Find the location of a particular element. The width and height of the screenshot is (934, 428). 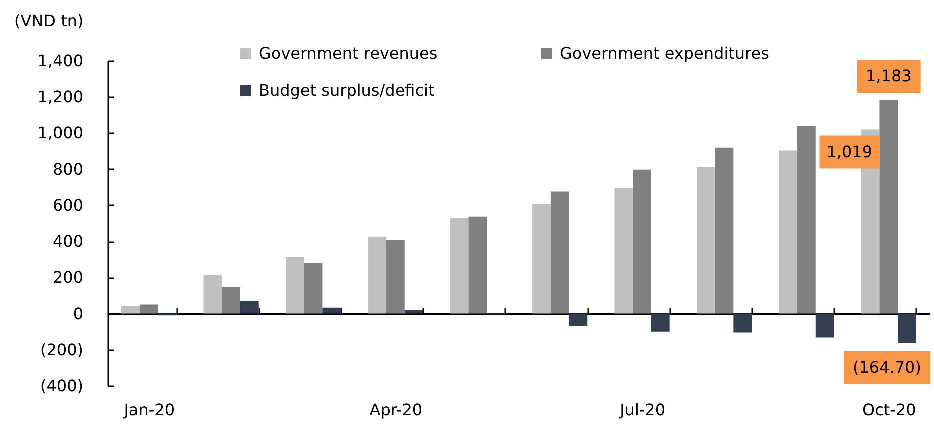

y-tick-label: 400 is located at coordinates (68, 242).